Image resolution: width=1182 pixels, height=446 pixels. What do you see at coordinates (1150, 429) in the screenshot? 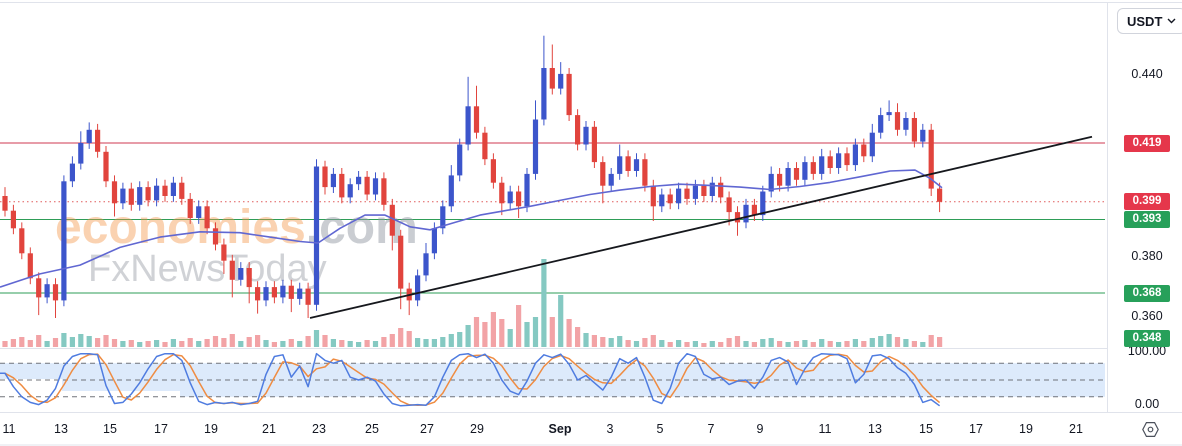
I see `settings-gear-icon` at bounding box center [1150, 429].